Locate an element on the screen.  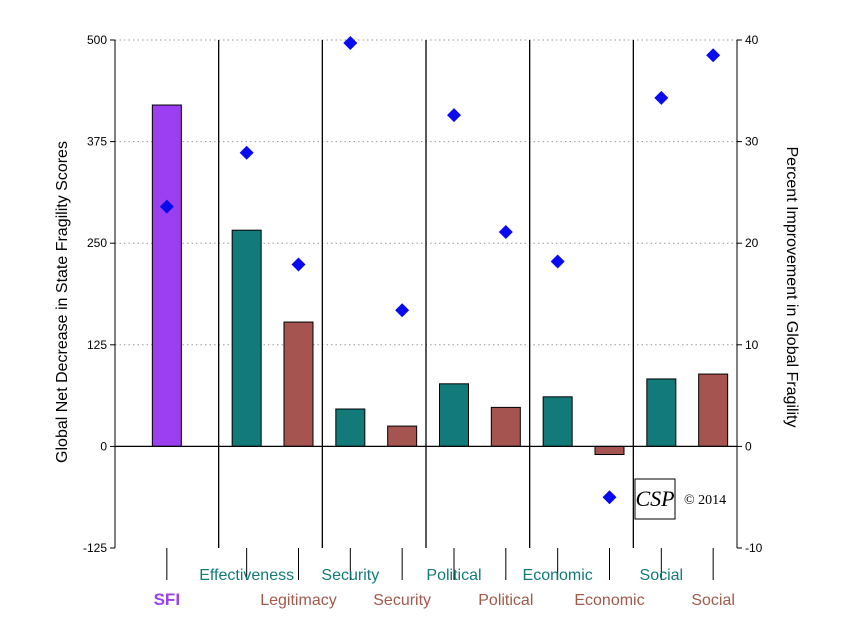
y-tick-label: 125 is located at coordinates (97, 345).